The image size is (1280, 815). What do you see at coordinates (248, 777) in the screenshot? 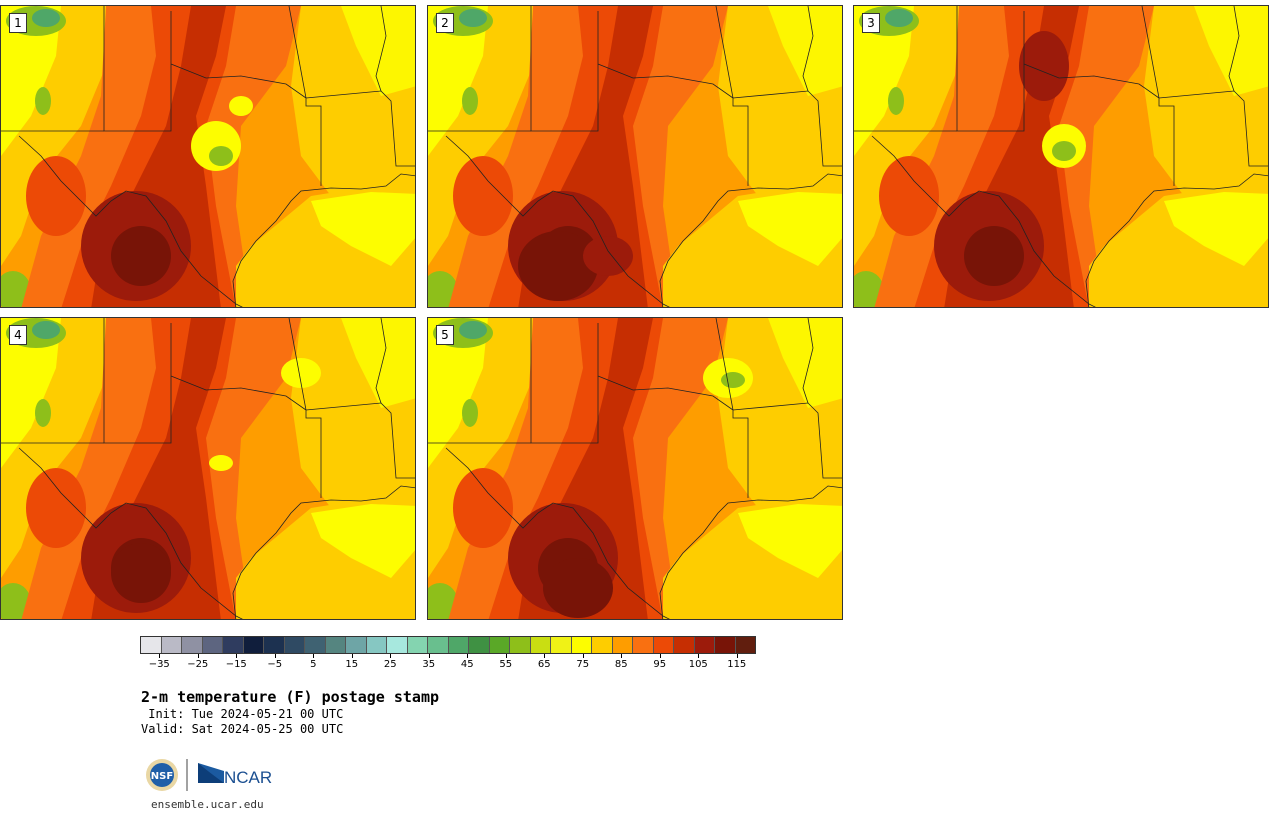
I see `svg-text: NCAR` at bounding box center [248, 777].